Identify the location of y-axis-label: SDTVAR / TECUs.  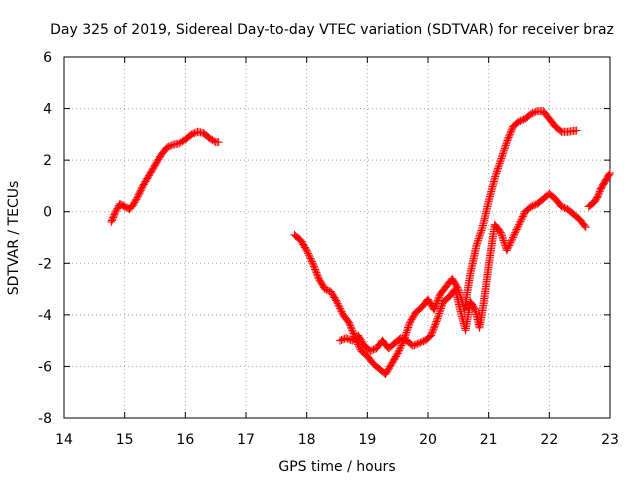
(14, 238).